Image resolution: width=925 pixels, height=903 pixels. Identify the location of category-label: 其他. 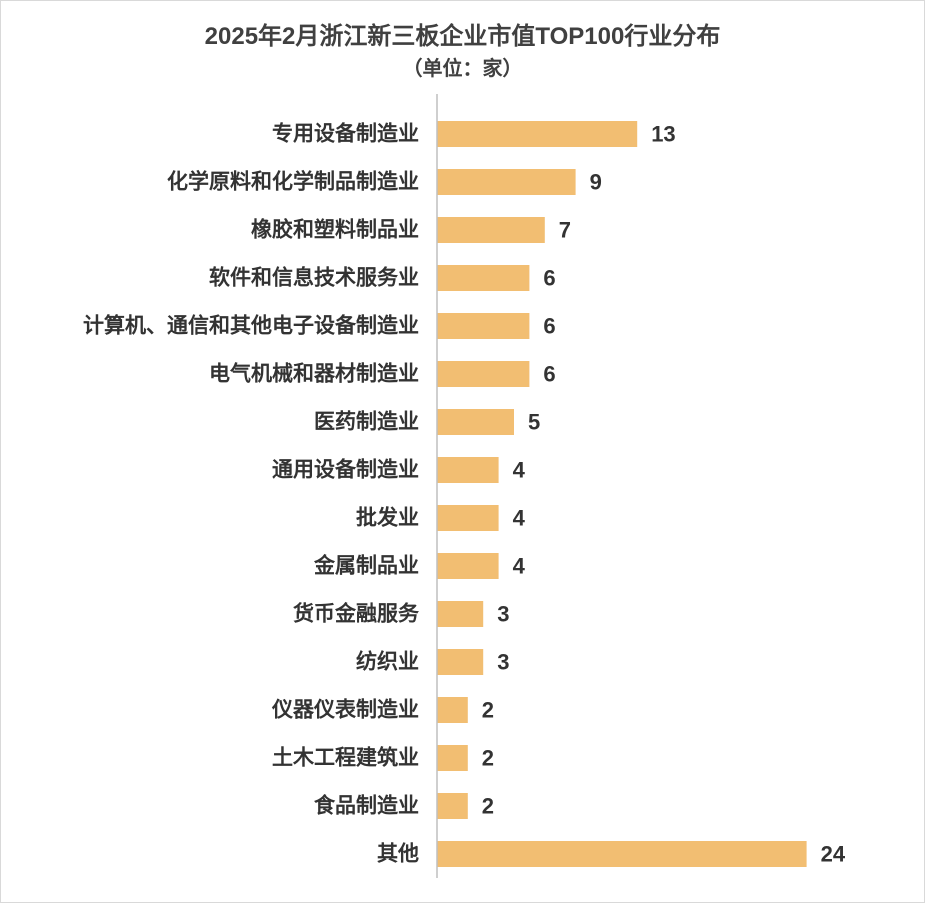
(398, 854).